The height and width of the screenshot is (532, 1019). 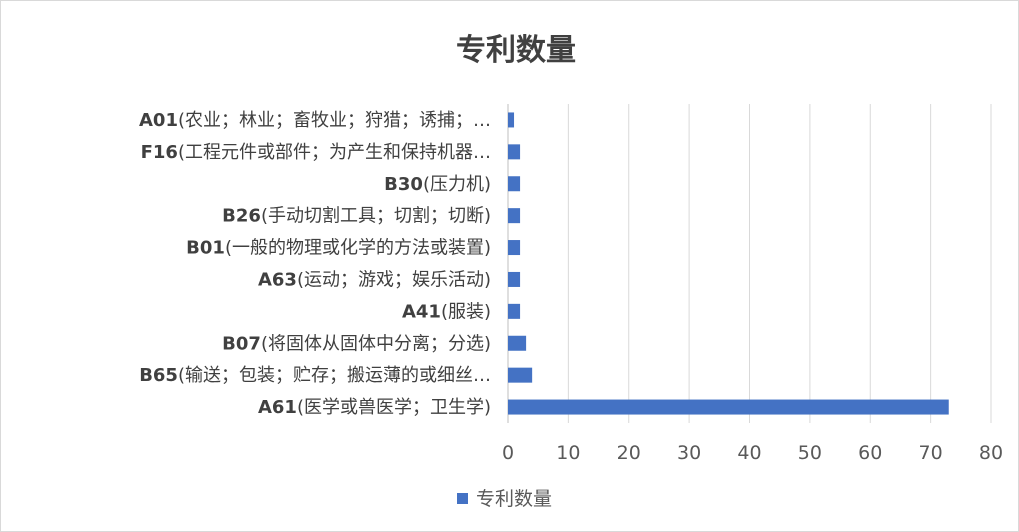 I want to click on category-label: B26(手动切割工具；切割；切断), so click(x=356, y=216).